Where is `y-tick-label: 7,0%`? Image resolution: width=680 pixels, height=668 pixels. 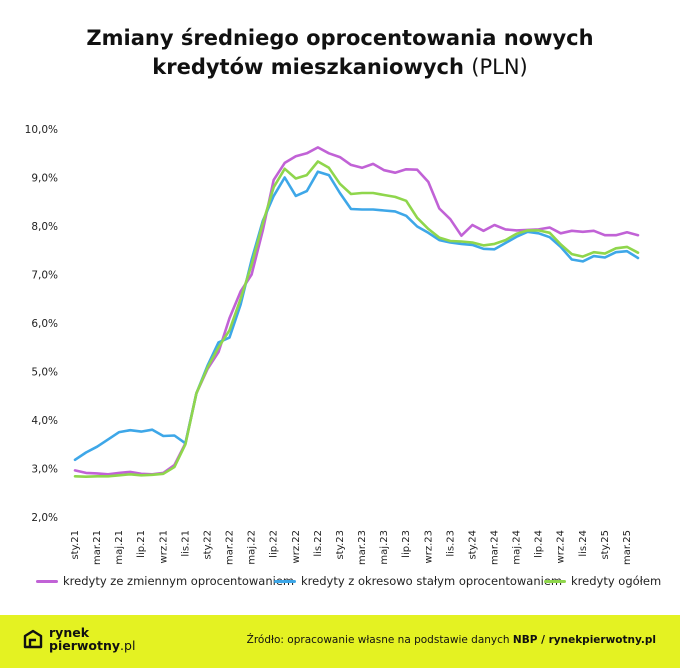
y-tick-label: 7,0% is located at coordinates (44, 276).